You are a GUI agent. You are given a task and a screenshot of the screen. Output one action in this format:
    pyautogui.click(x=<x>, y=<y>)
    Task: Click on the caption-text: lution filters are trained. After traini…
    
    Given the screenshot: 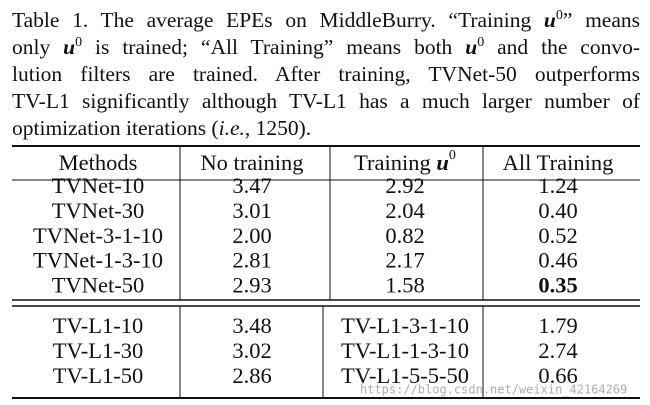 What is the action you would take?
    pyautogui.click(x=326, y=74)
    